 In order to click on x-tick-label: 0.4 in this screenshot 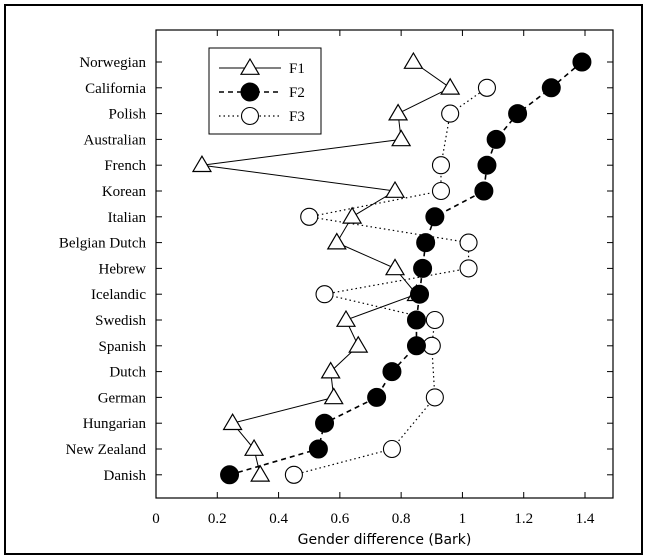, I will do `click(278, 519)`.